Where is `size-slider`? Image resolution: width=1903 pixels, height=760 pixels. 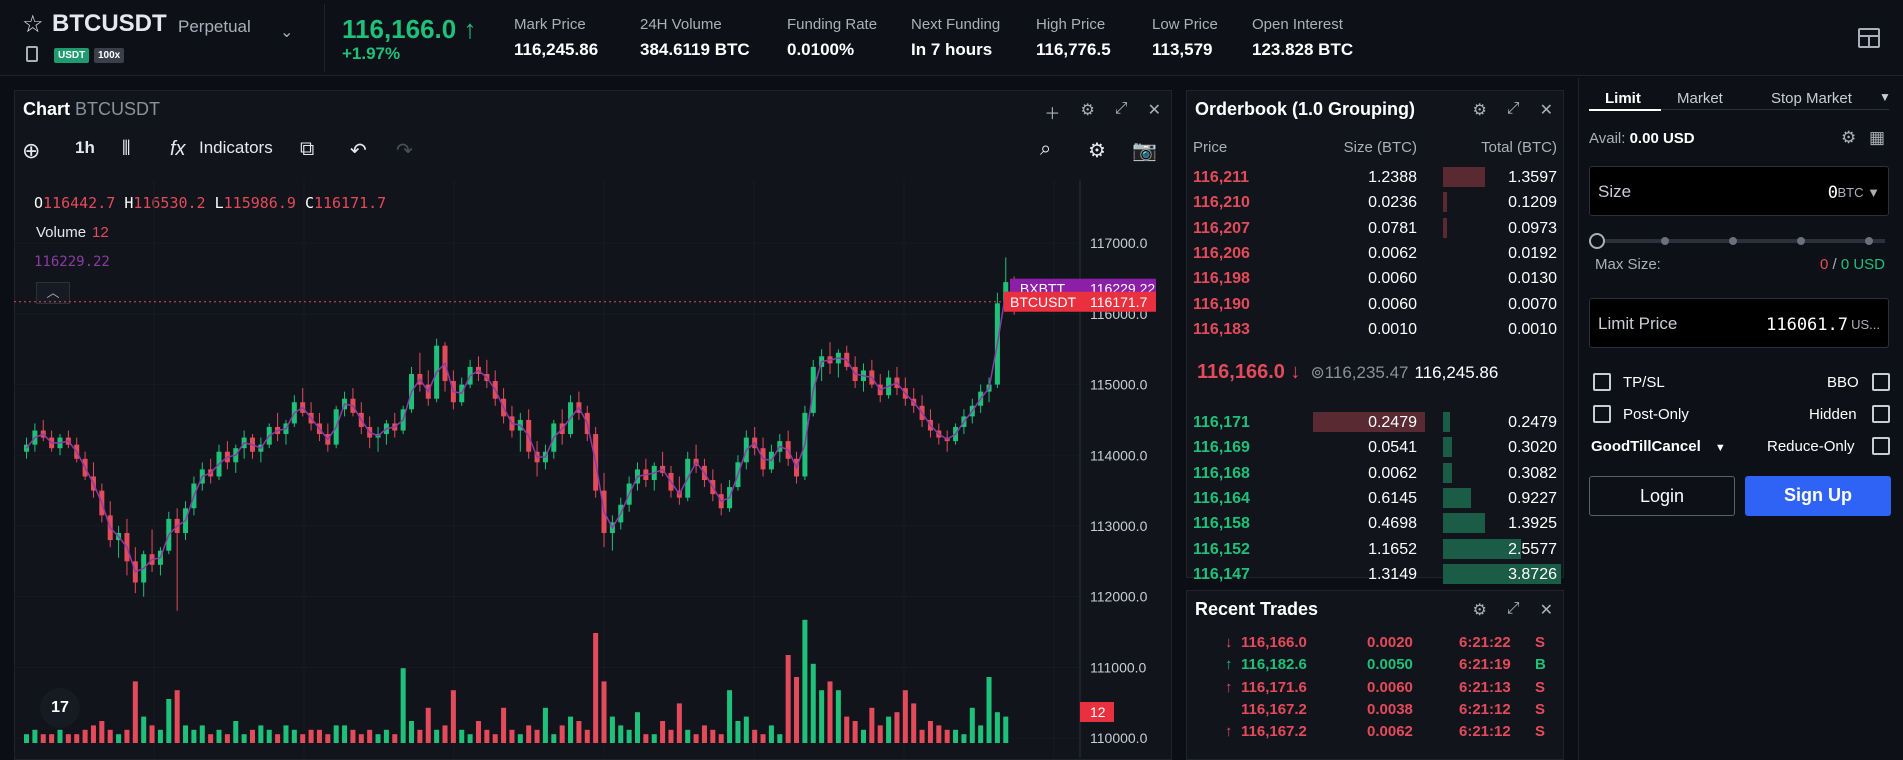 size-slider is located at coordinates (1737, 241).